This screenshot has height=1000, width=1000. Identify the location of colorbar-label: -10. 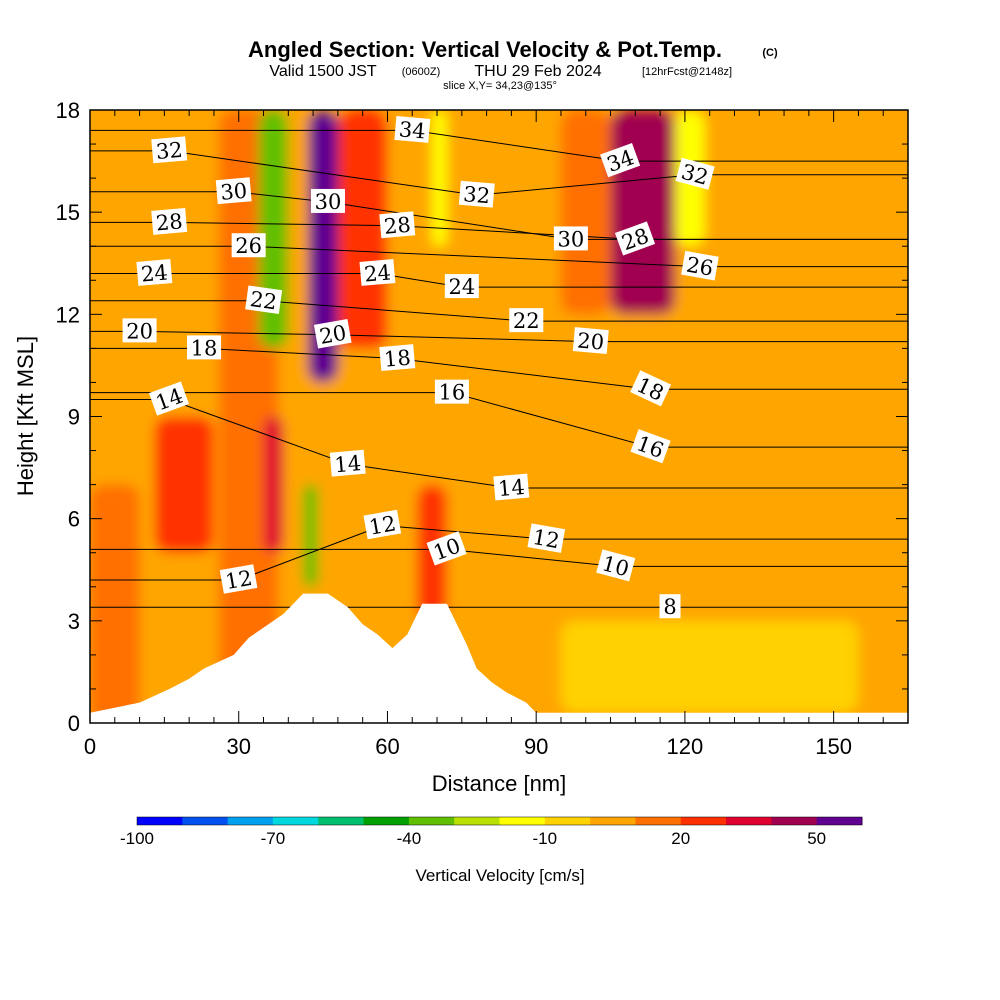
(545, 838).